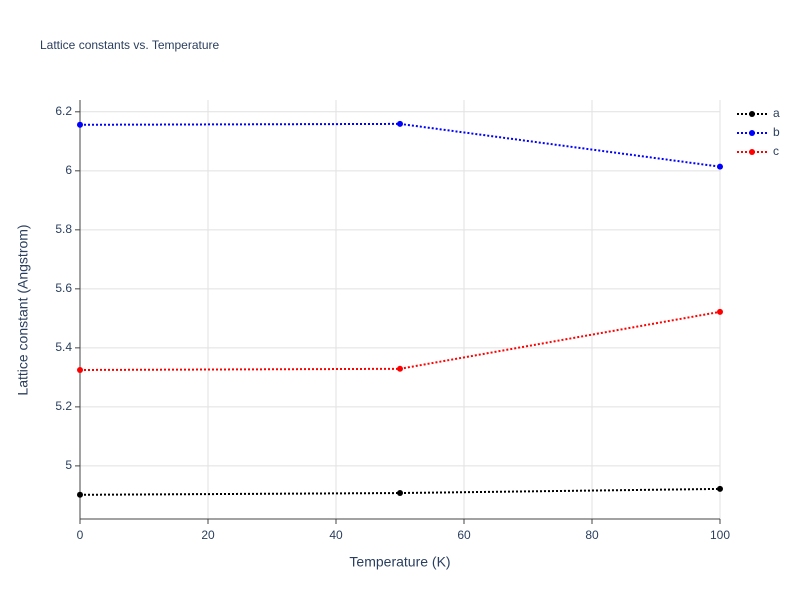 The height and width of the screenshot is (605, 800). What do you see at coordinates (68, 170) in the screenshot?
I see `y-tick-label: 6` at bounding box center [68, 170].